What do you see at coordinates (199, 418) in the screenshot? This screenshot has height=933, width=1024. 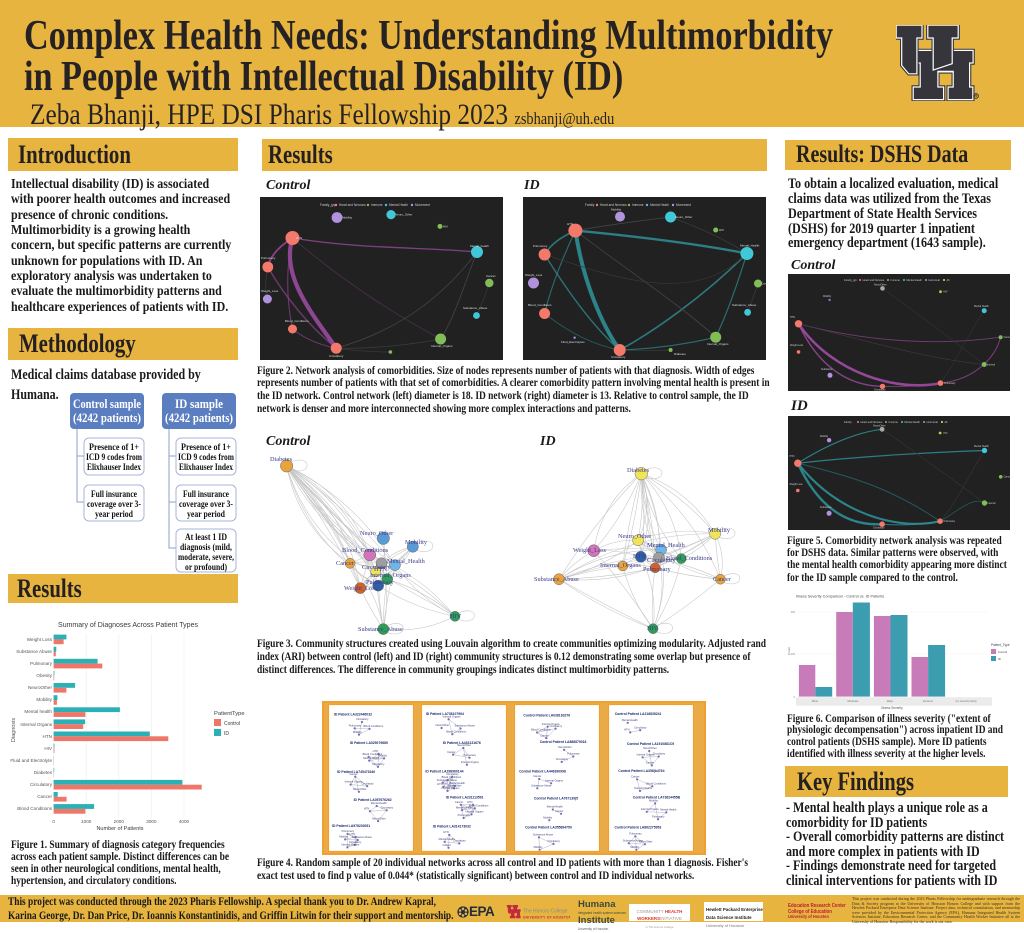 I see `svg-text: (4242 patients)` at bounding box center [199, 418].